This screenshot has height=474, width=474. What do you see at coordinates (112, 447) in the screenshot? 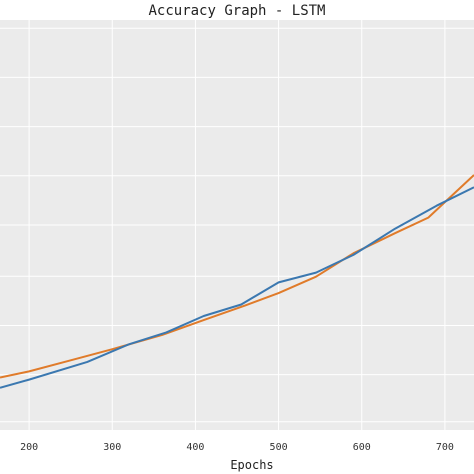
I see `x-tick-label: 300` at bounding box center [112, 447].